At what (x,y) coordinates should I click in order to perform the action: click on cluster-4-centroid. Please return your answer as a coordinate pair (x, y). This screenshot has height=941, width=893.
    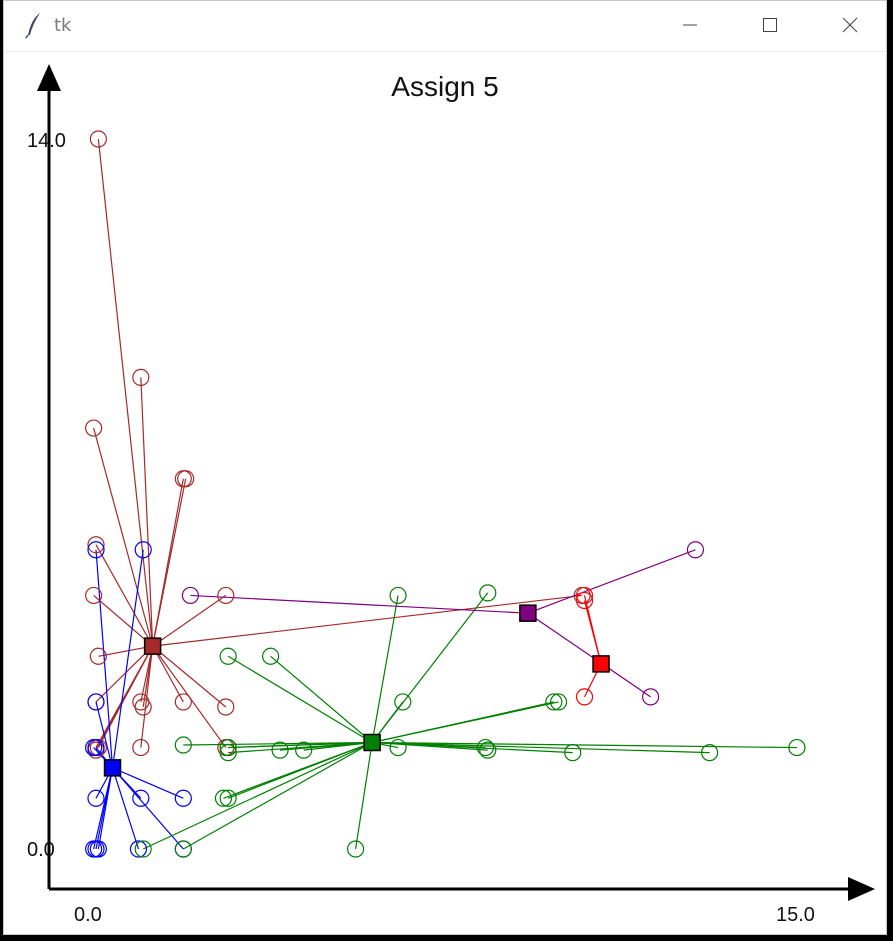
    Looking at the image, I should click on (601, 664).